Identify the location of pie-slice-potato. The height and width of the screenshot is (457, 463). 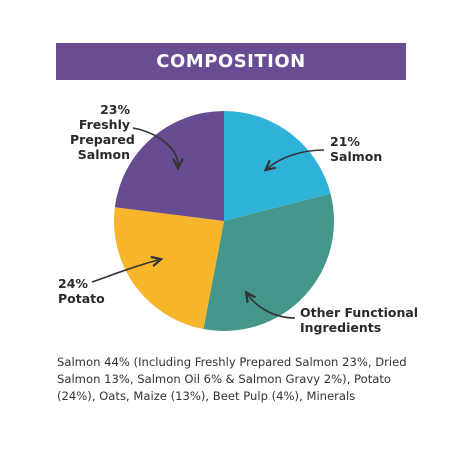
(169, 268).